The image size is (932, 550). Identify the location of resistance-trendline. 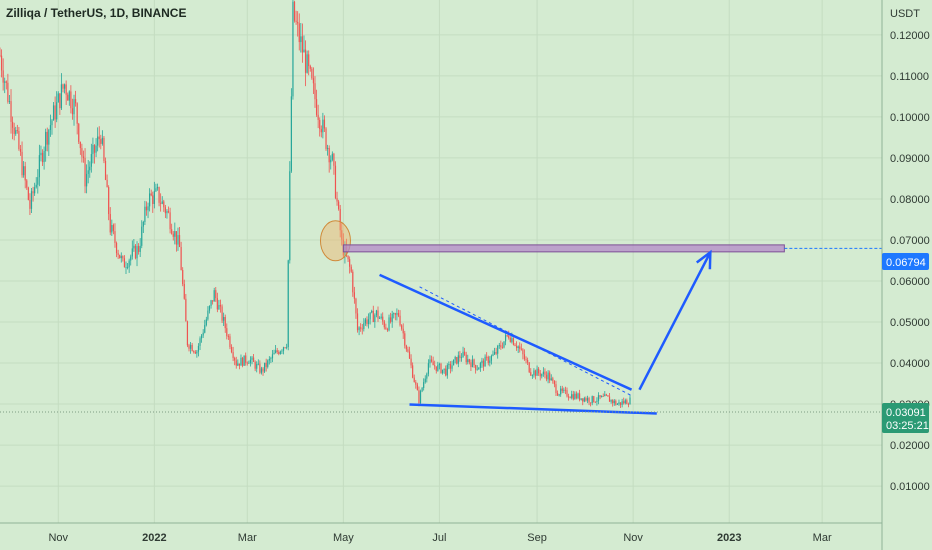
(506, 332).